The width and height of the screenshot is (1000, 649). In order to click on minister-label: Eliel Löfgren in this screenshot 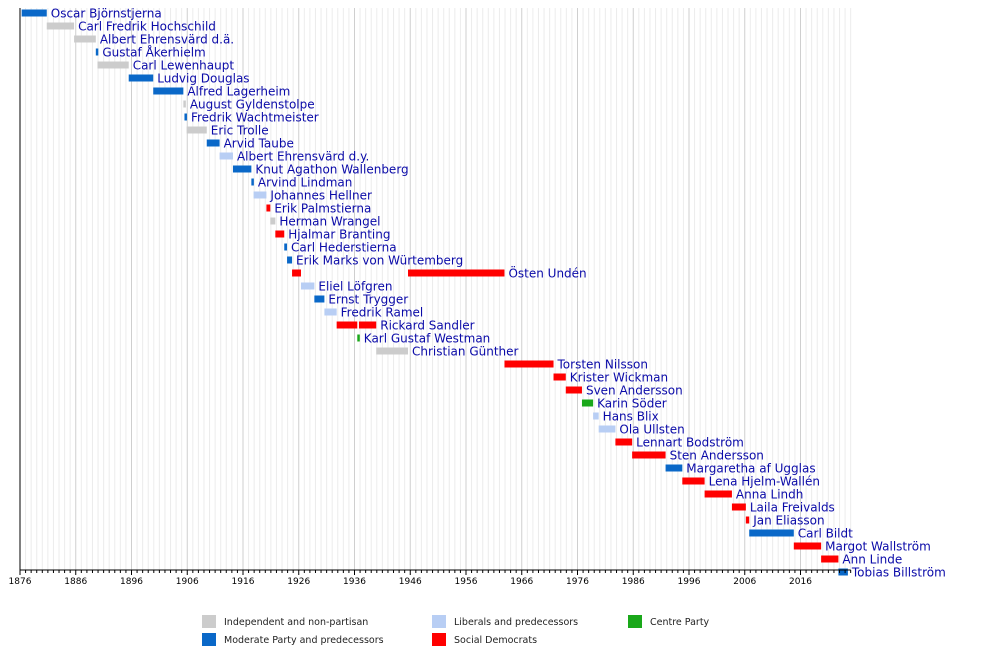, I will do `click(355, 286)`.